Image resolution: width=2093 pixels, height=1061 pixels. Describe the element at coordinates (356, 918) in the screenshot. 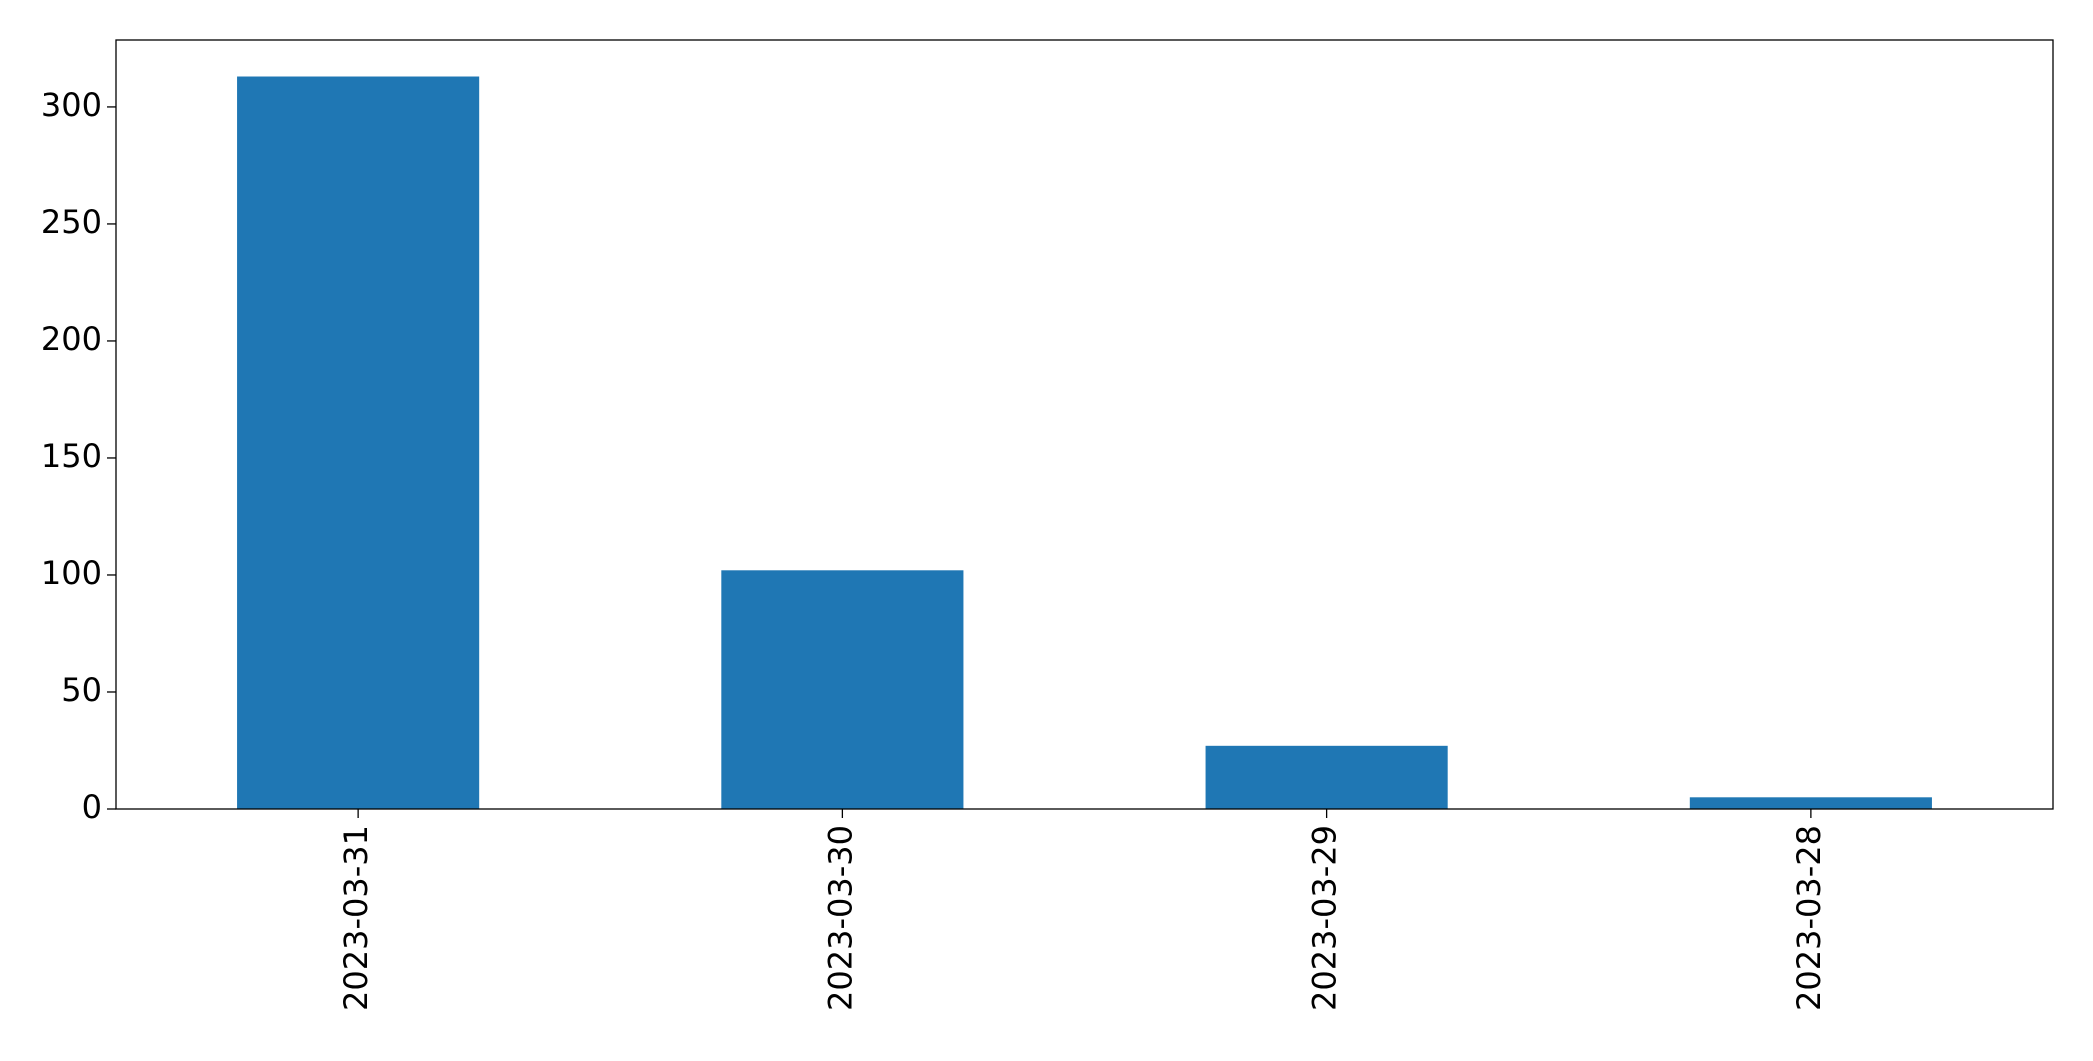

I see `x-tick-label: 2023-03-31` at that location.